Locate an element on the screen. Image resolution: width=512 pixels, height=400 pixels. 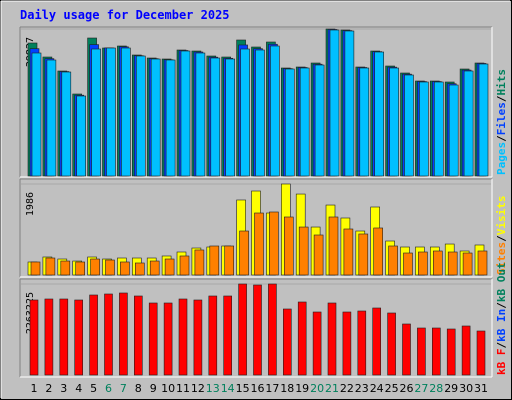
x-tick-label: 4 is located at coordinates (78, 388).